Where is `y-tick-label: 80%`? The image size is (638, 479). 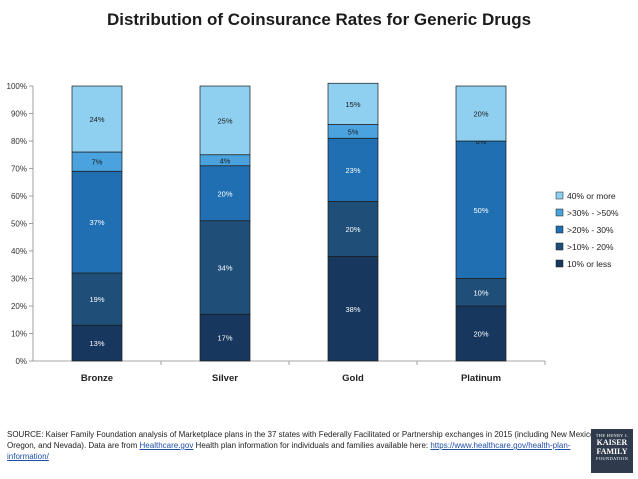 y-tick-label: 80% is located at coordinates (19, 141).